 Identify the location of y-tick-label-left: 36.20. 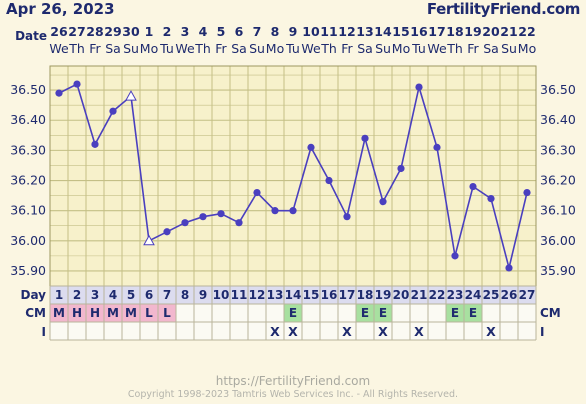
(28, 180).